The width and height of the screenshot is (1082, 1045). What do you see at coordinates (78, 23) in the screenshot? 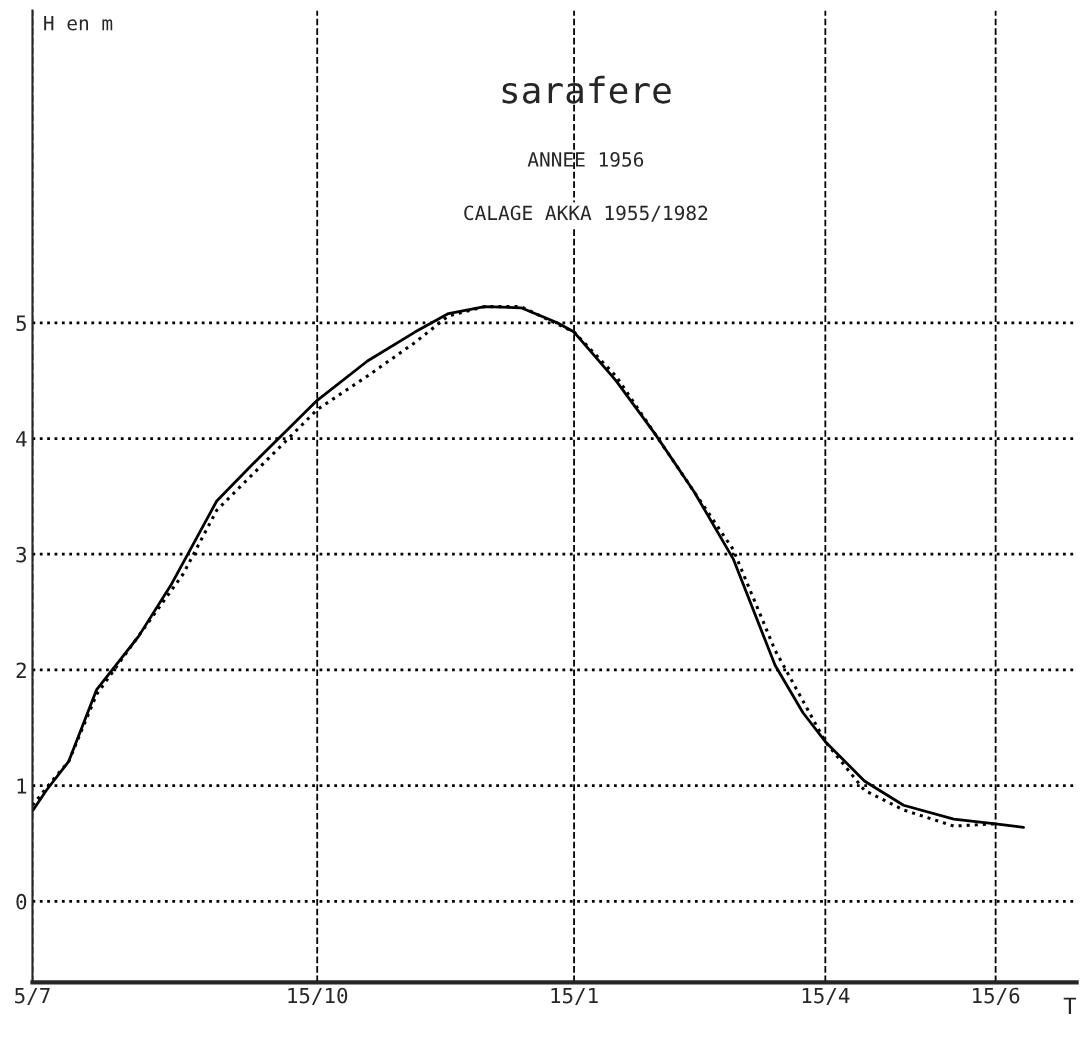
I see `y-axis-title: H en m` at bounding box center [78, 23].